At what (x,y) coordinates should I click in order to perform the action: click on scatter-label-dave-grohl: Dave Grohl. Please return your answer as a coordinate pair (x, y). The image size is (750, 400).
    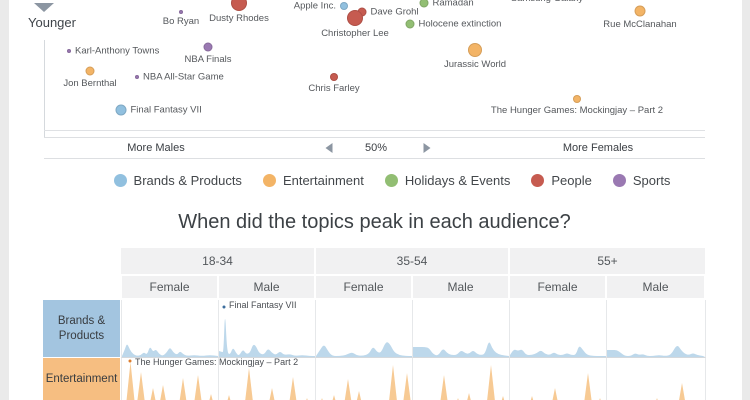
    Looking at the image, I should click on (394, 12).